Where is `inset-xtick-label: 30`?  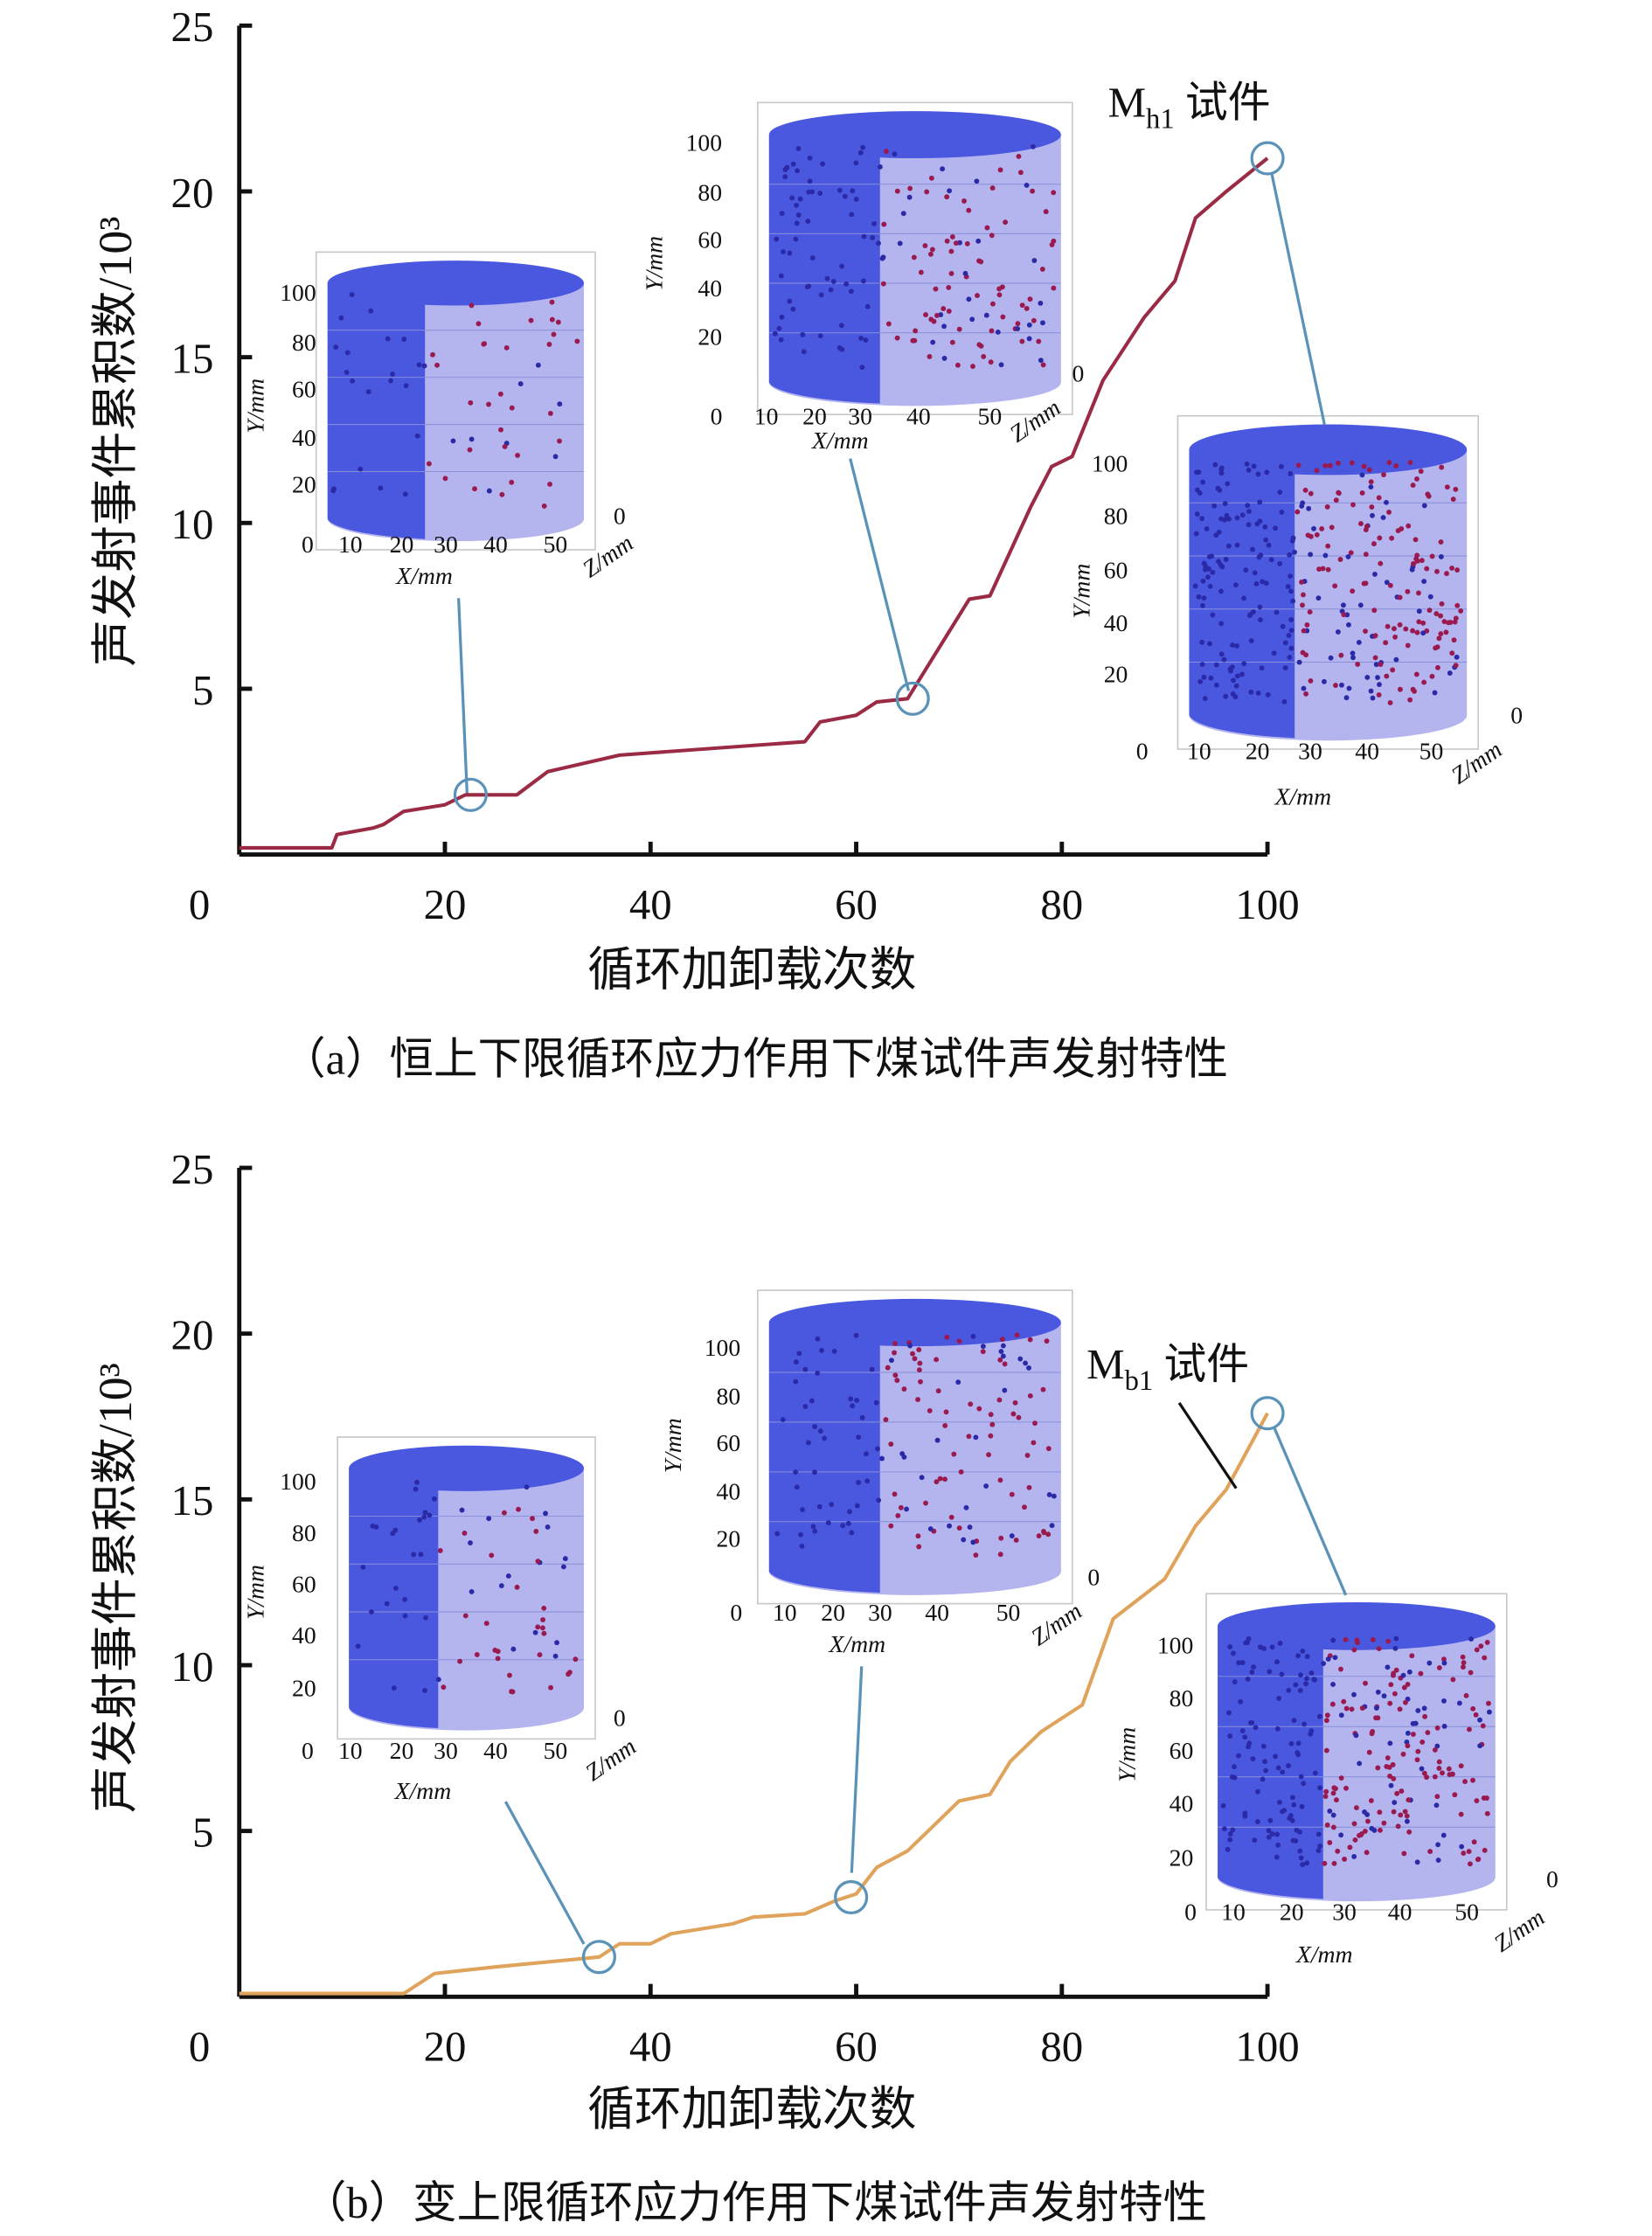
inset-xtick-label: 30 is located at coordinates (446, 544).